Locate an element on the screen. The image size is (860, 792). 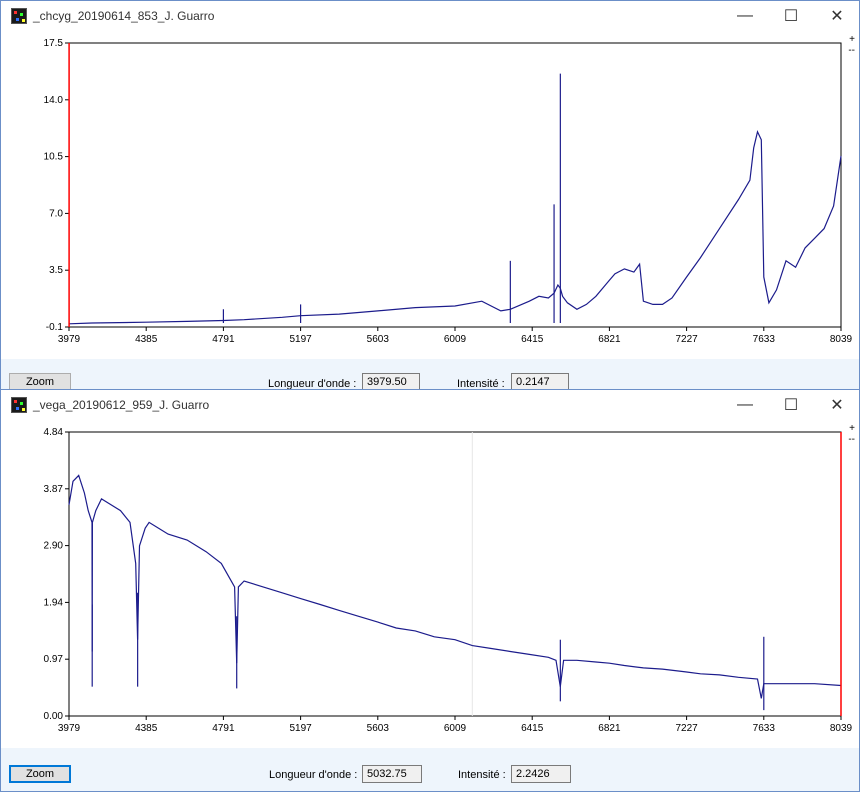
y-tick-label: 3.5 is located at coordinates (56, 270).